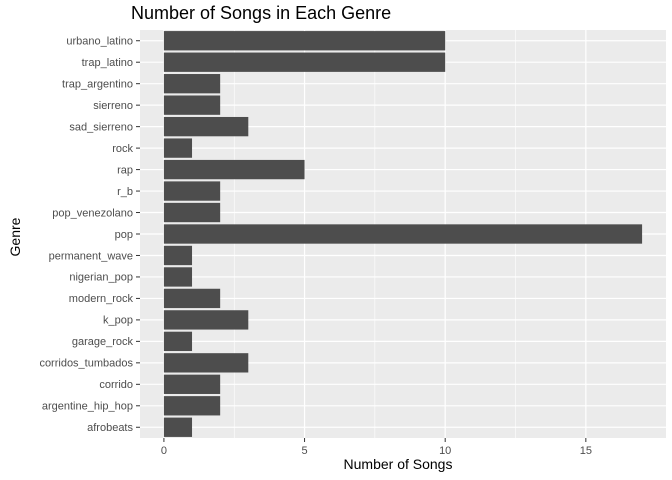  Describe the element at coordinates (192, 84) in the screenshot. I see `bar-trap_argentino` at that location.